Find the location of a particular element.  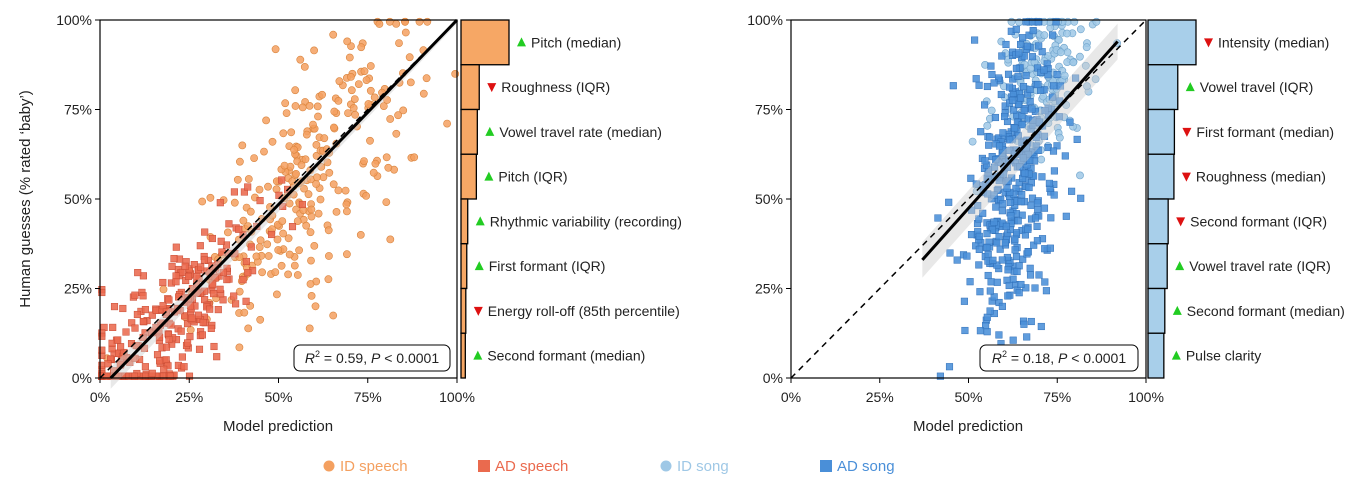

r2-superscript: 2 is located at coordinates (317, 354).